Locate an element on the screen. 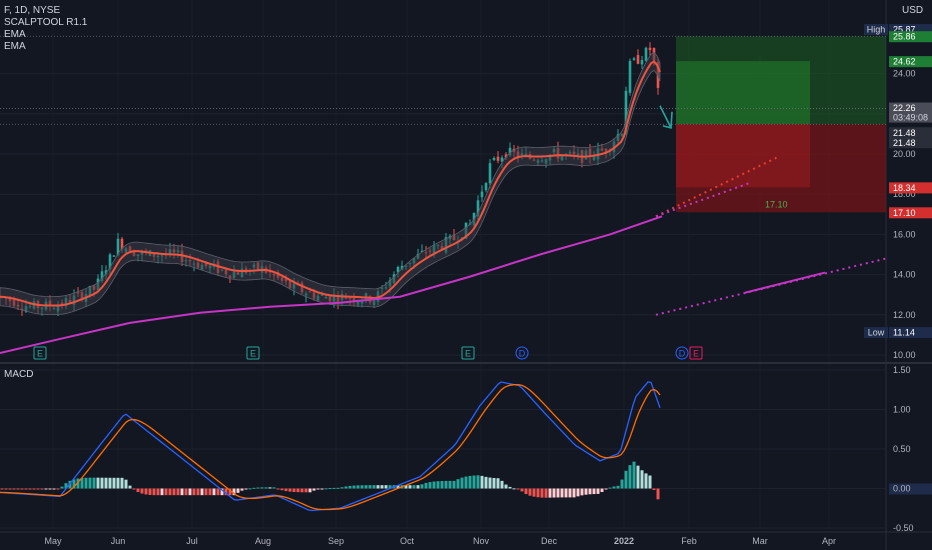  price-tick-label: 16.00 is located at coordinates (904, 234).